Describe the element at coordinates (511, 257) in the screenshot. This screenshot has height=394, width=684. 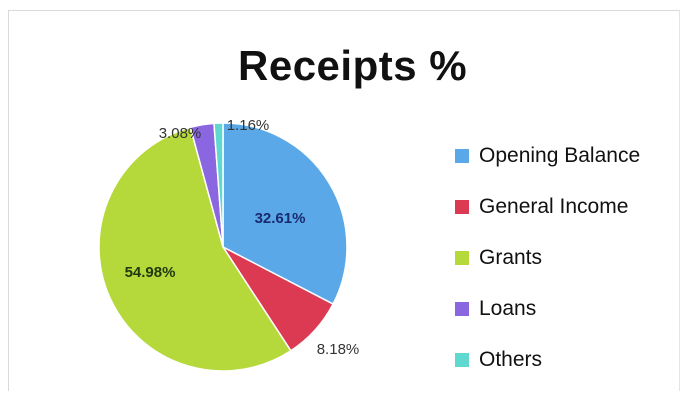
I see `legend-label-grants: Grants` at that location.